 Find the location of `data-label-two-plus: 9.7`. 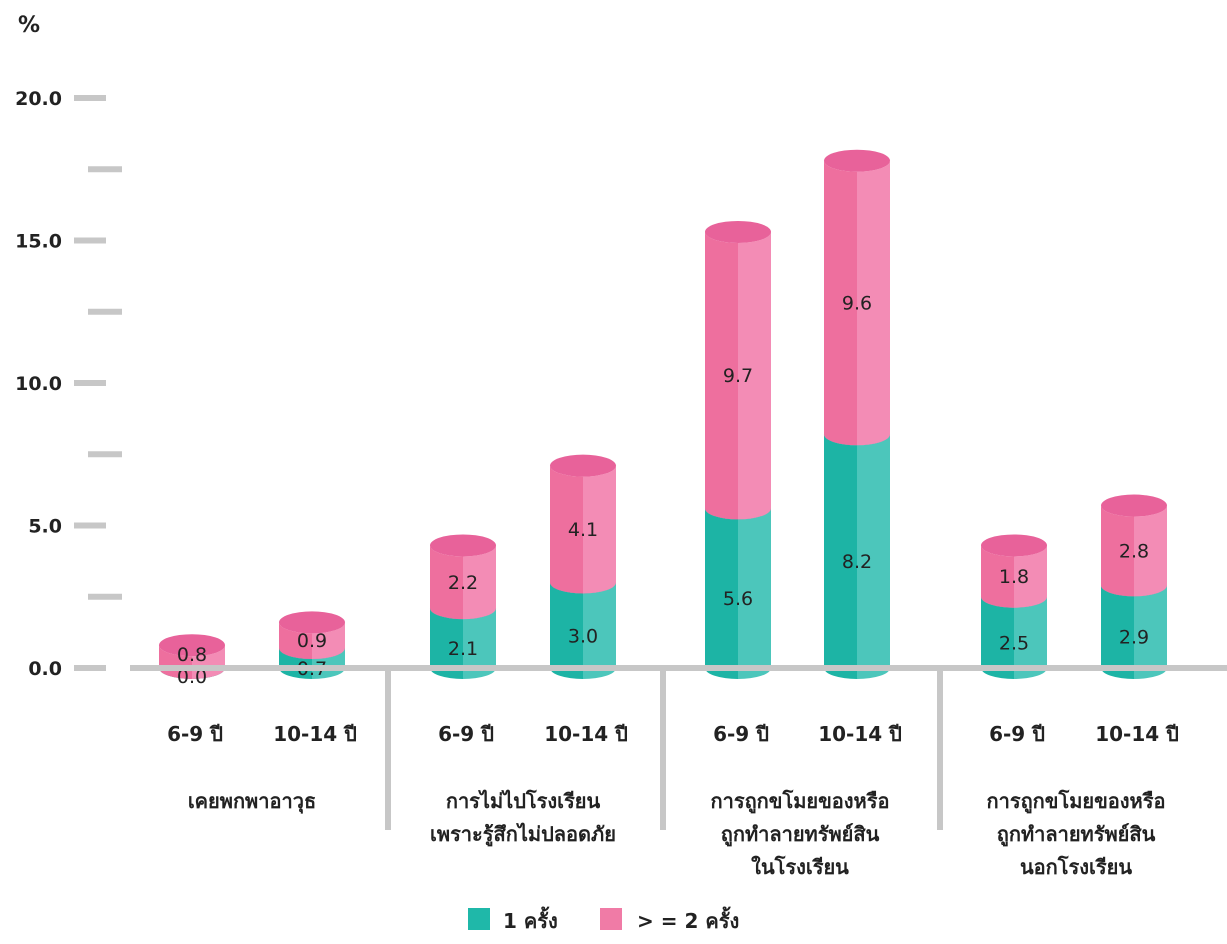

data-label-two-plus: 9.7 is located at coordinates (738, 376).